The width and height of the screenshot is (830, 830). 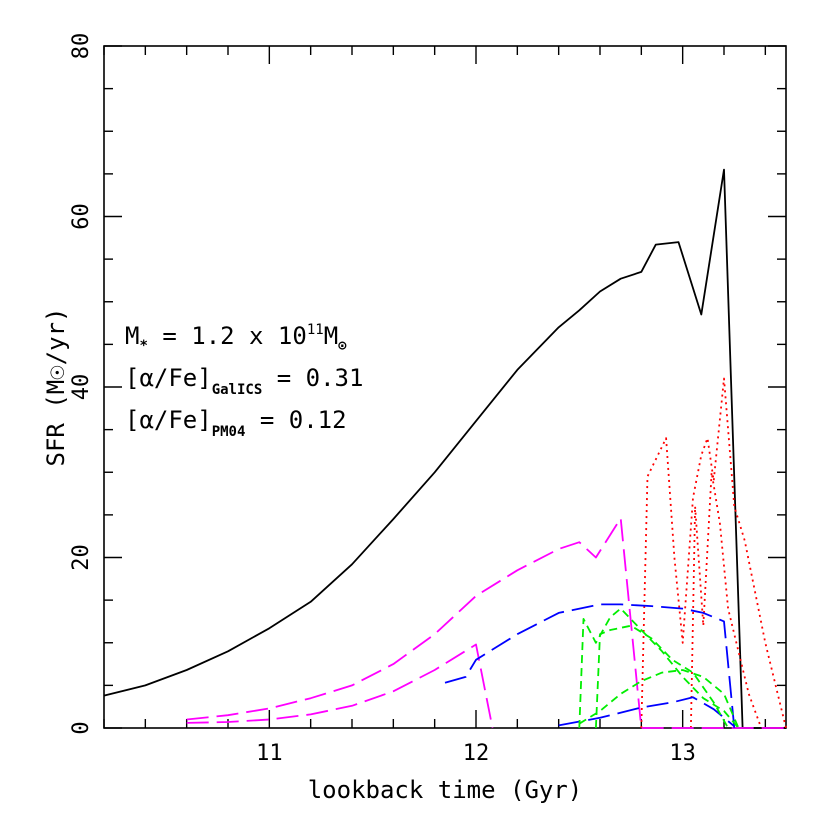 What do you see at coordinates (81, 46) in the screenshot?
I see `y-tick-label: 80` at bounding box center [81, 46].